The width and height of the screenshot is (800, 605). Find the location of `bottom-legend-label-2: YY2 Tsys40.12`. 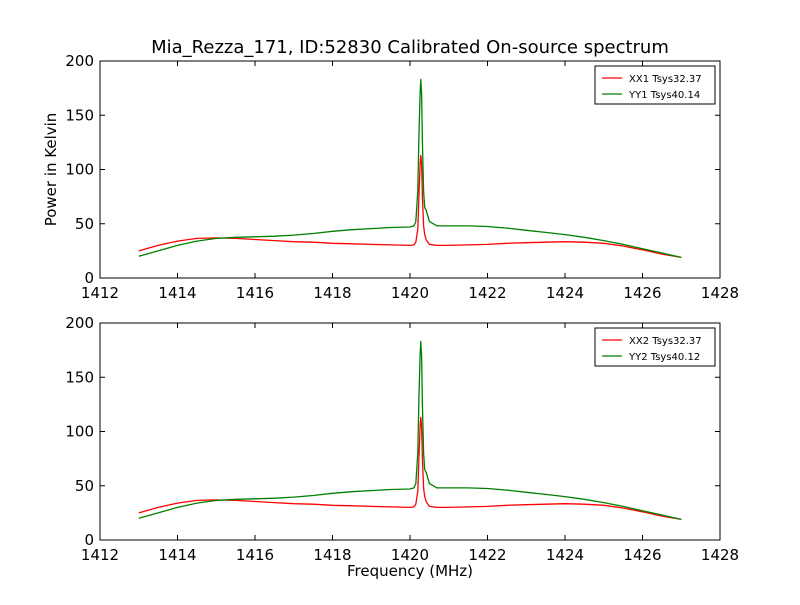

bottom-legend-label-2: YY2 Tsys40.12 is located at coordinates (664, 357).